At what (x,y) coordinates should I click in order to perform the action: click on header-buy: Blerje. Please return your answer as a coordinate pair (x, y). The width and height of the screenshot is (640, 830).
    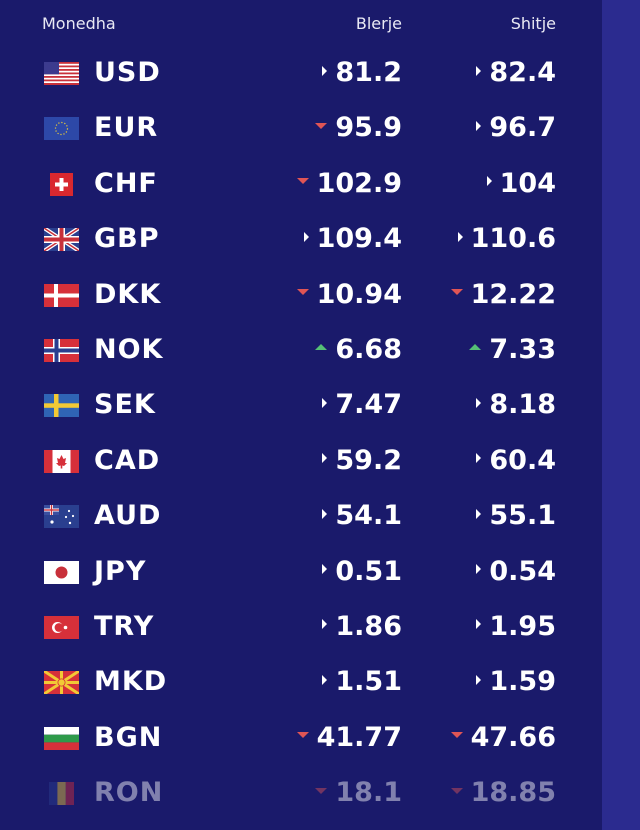
    Looking at the image, I should click on (378, 23).